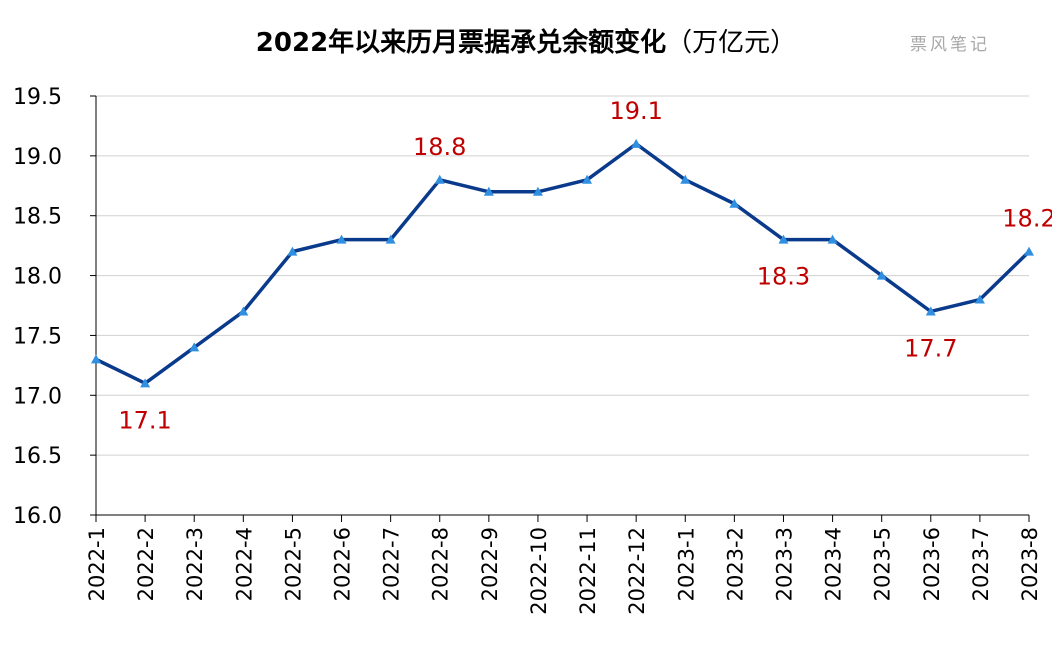 The image size is (1052, 649). Describe the element at coordinates (293, 564) in the screenshot. I see `x-tick-label: 2022-5` at that location.